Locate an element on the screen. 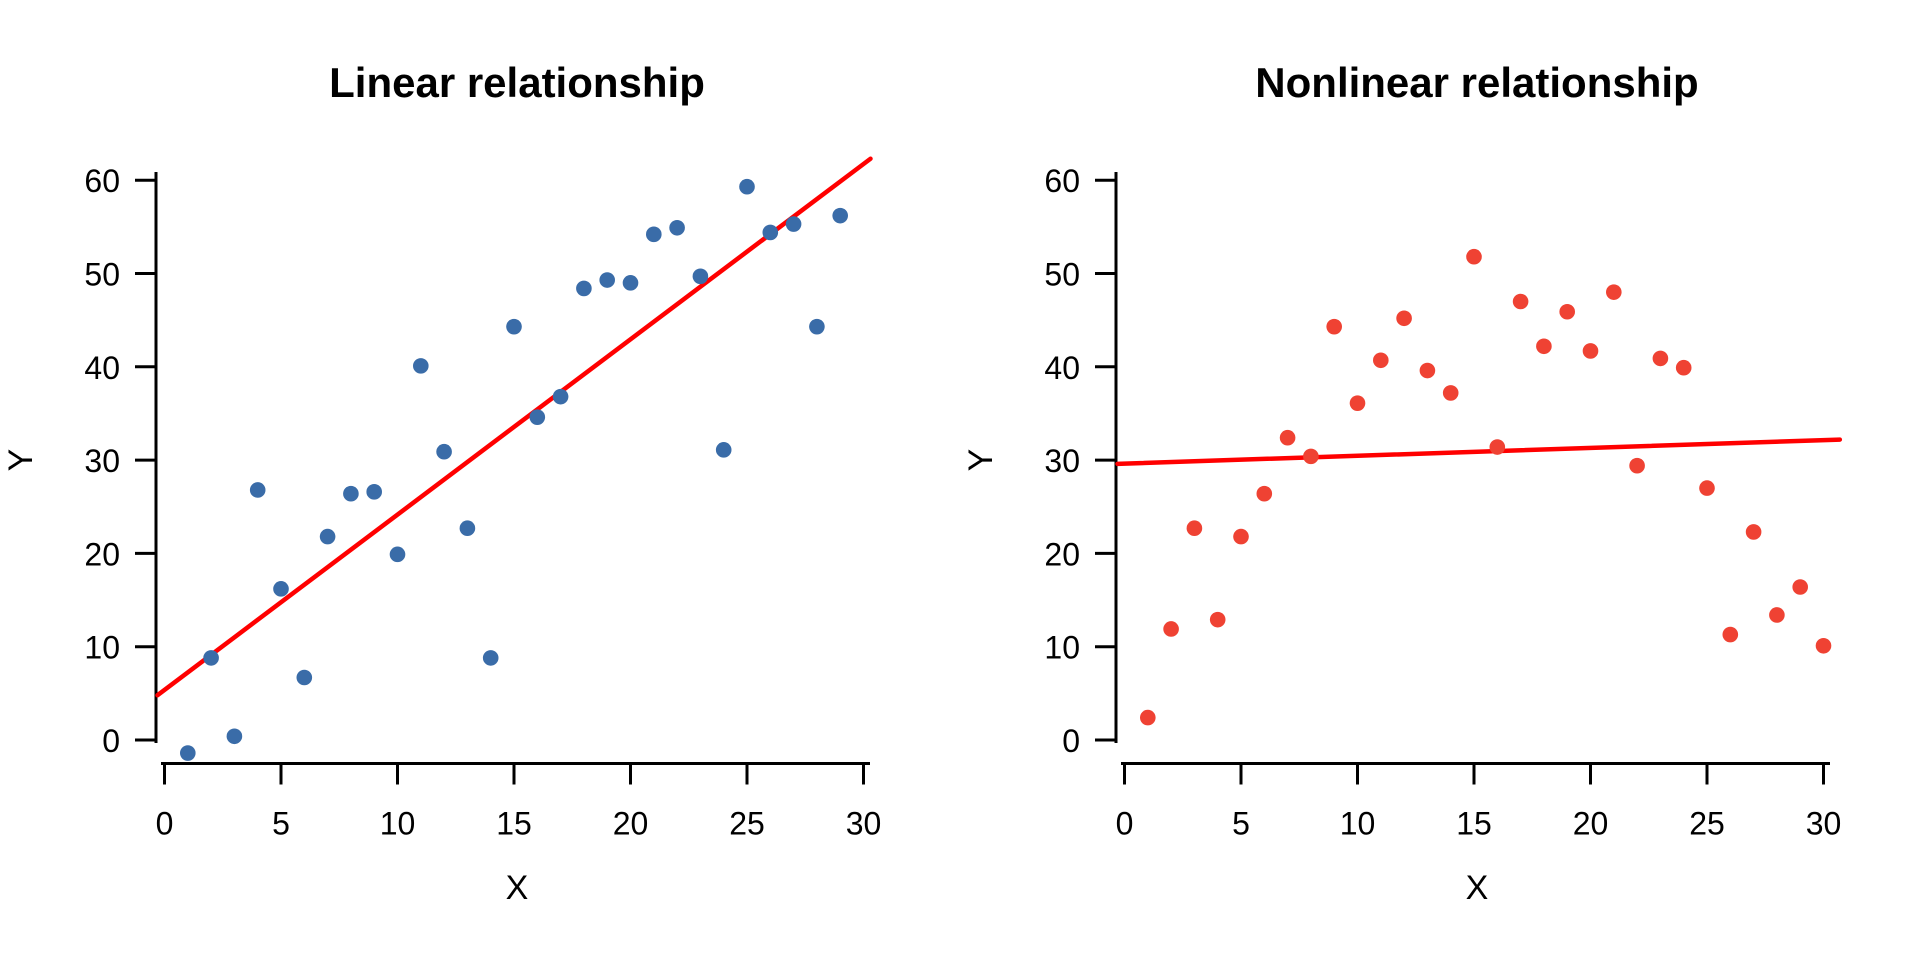  chart-title: Linear relationship is located at coordinates (517, 82).